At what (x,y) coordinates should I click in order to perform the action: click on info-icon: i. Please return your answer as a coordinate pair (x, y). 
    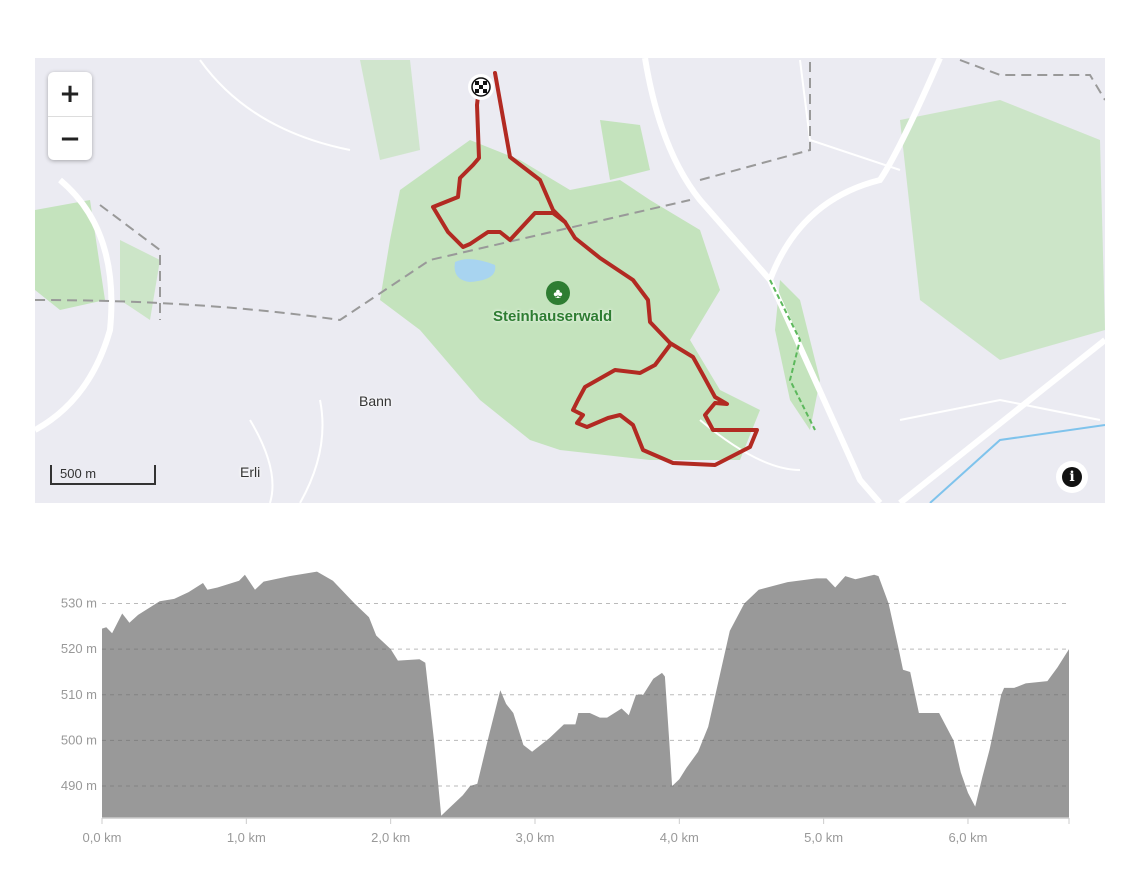
    Looking at the image, I should click on (1072, 477).